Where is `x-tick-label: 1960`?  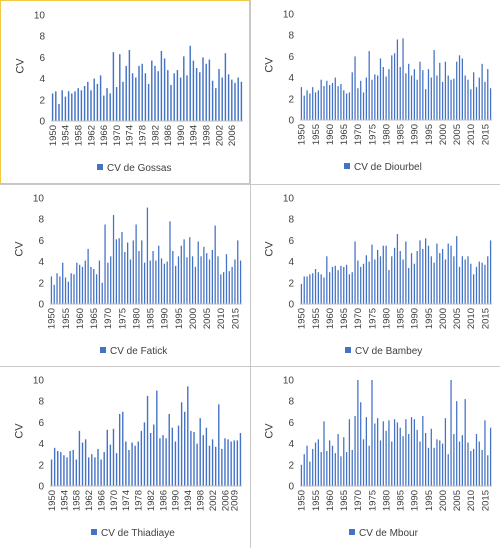 x-tick-label: 1960 is located at coordinates (330, 134).